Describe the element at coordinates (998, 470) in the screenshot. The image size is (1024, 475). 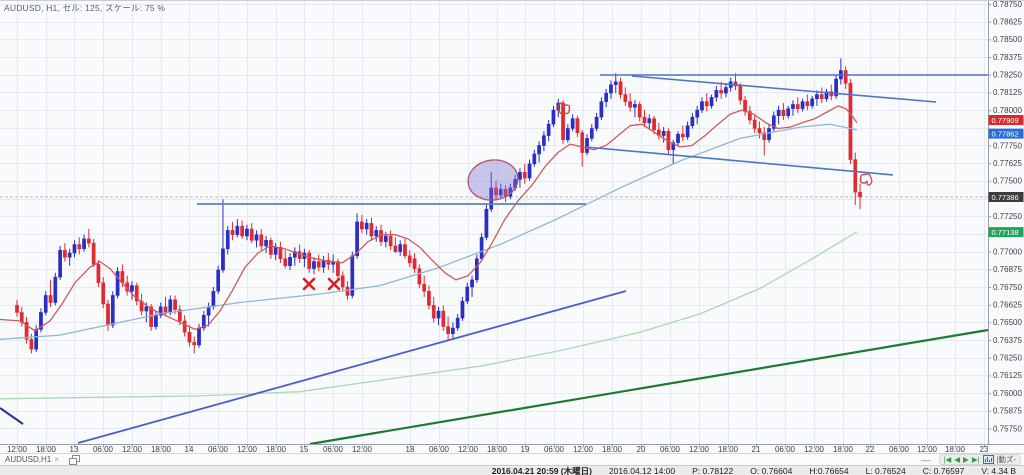
I see `status-volume: V: 4.34 B` at that location.